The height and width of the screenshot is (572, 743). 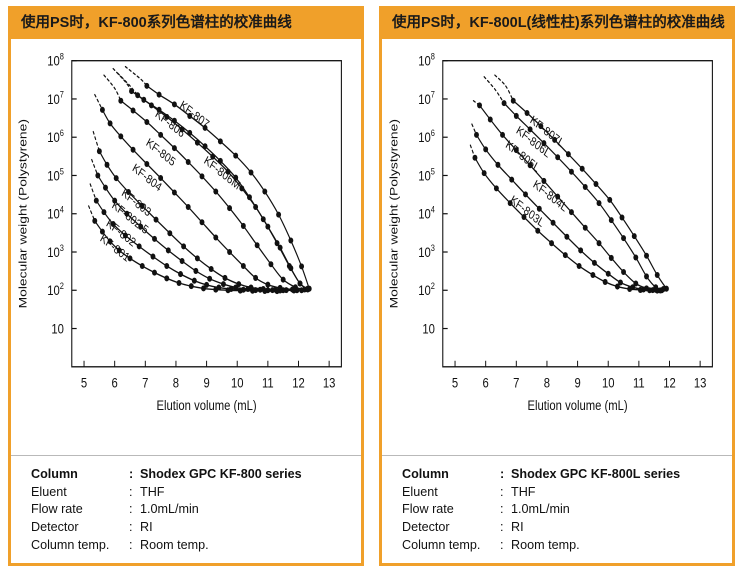 What do you see at coordinates (55, 136) in the screenshot?
I see `y-tick-label: 10⁶` at bounding box center [55, 136].